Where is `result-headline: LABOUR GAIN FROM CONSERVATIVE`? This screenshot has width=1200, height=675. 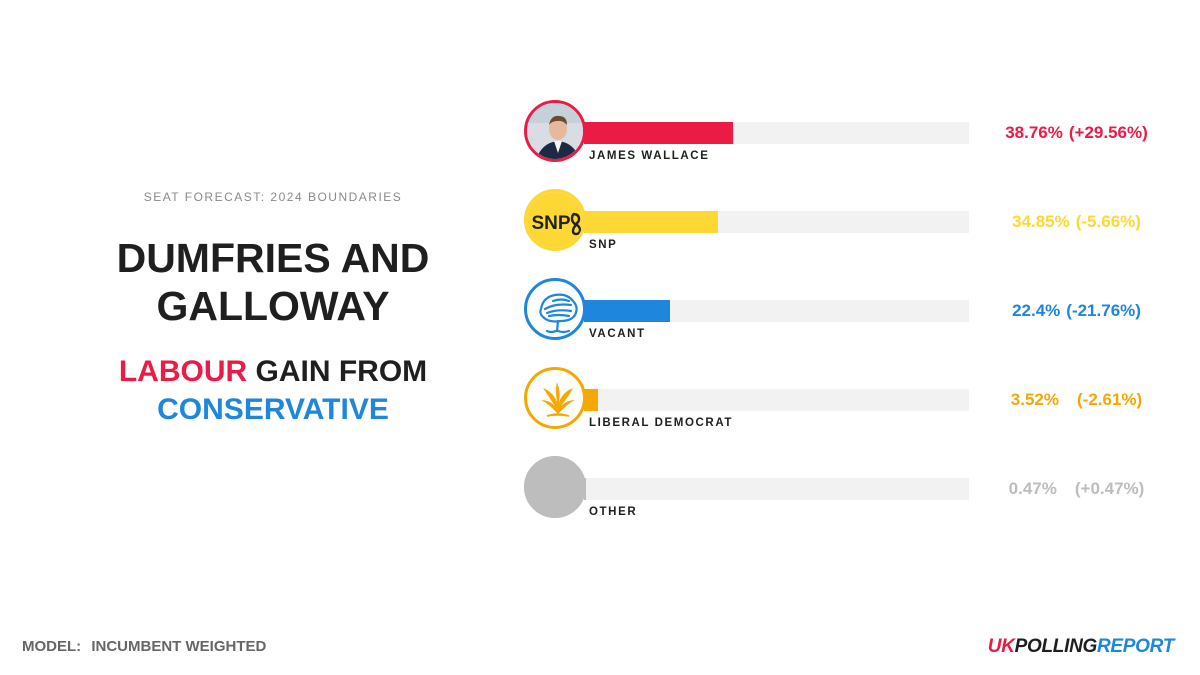
result-headline: LABOUR GAIN FROM CONSERVATIVE is located at coordinates (273, 391).